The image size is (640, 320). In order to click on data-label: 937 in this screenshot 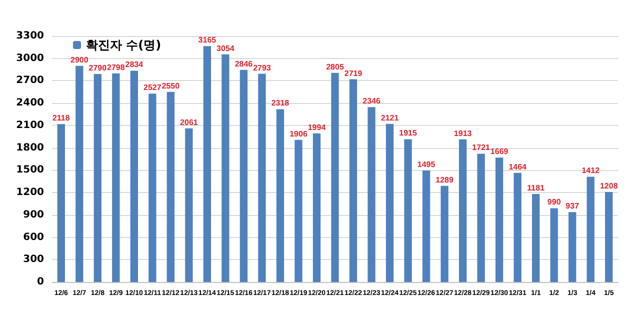, I will do `click(573, 206)`.